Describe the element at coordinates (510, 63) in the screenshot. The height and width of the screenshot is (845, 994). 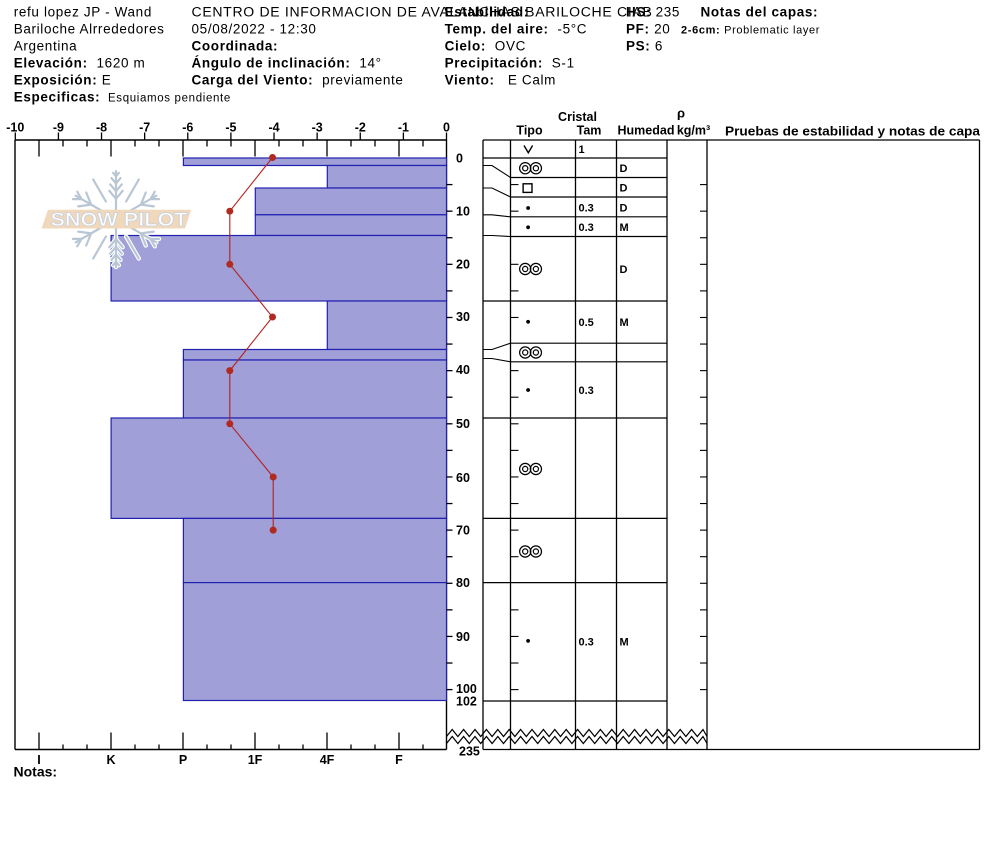
I see `svg-text: Precipitación: S-1` at that location.